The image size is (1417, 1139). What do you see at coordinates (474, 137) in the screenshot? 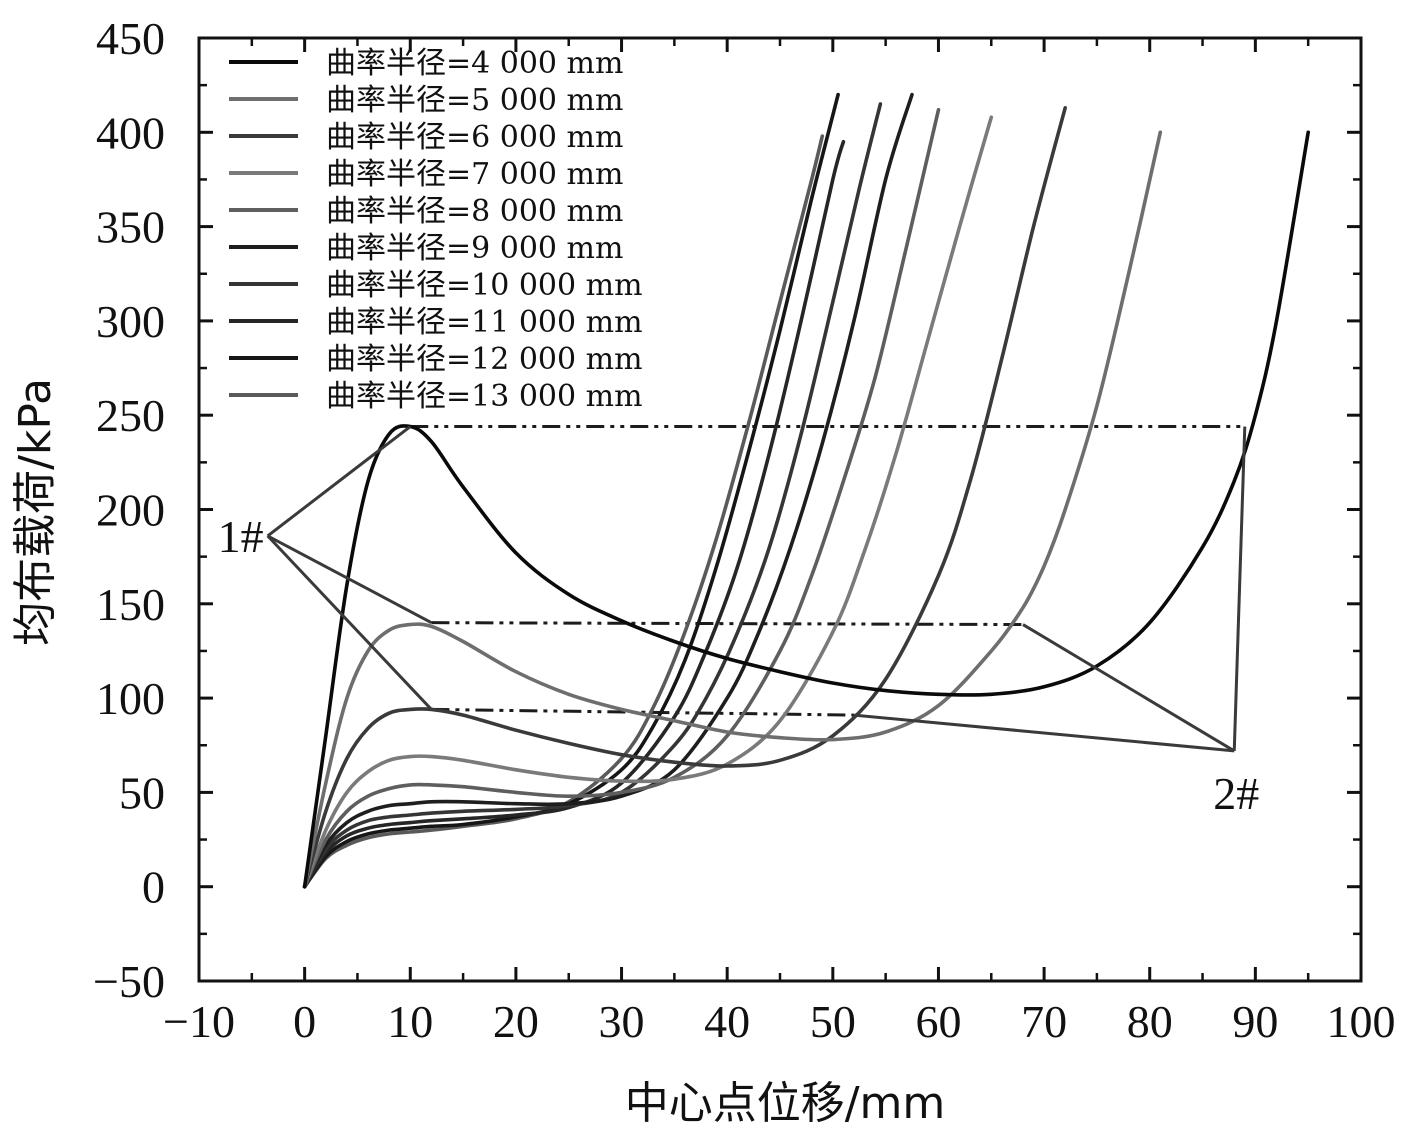
I see `legend-label: 曲率半径=6 000 mm` at bounding box center [474, 137].